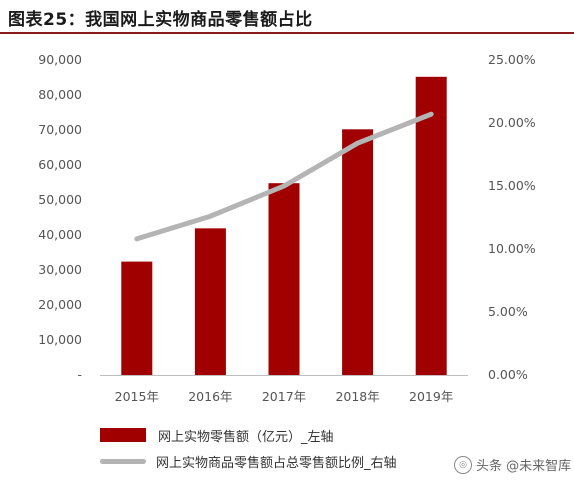  Describe the element at coordinates (60, 94) in the screenshot. I see `left-tick-label: 80,000` at that location.